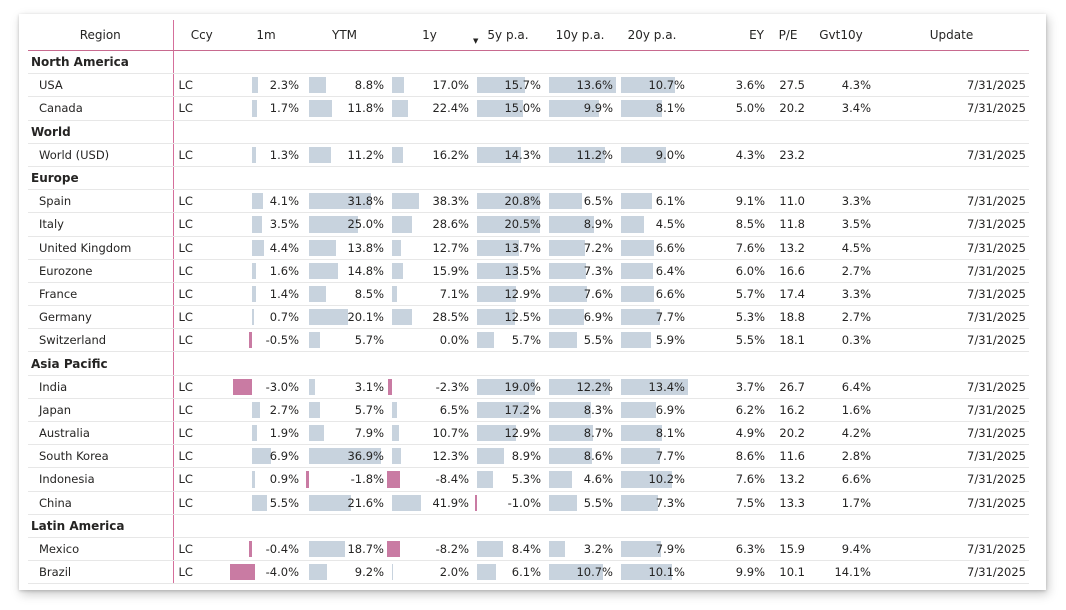  What do you see at coordinates (666, 386) in the screenshot?
I see `return-value-y20: 13.4%` at bounding box center [666, 386].